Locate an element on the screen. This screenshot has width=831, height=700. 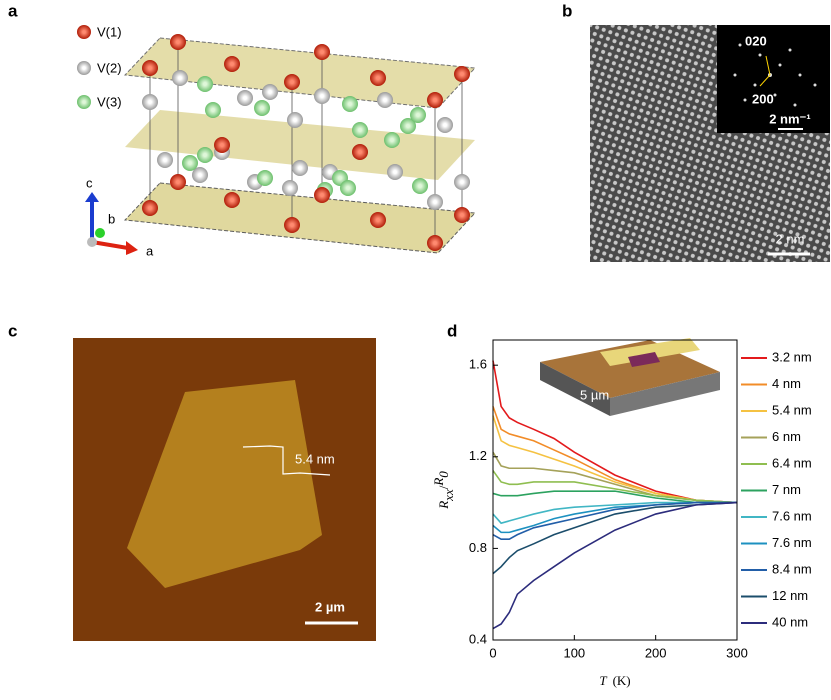
legend-label: 8.4 nm is located at coordinates (792, 568).